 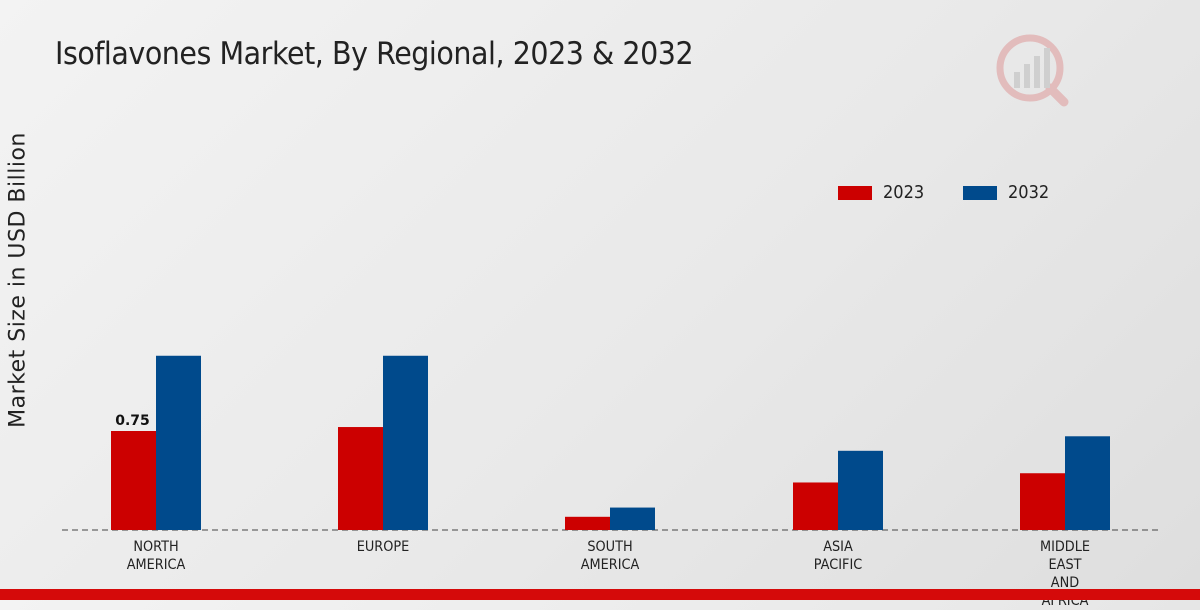 What do you see at coordinates (1032, 70) in the screenshot?
I see `brand-logo-icon` at bounding box center [1032, 70].